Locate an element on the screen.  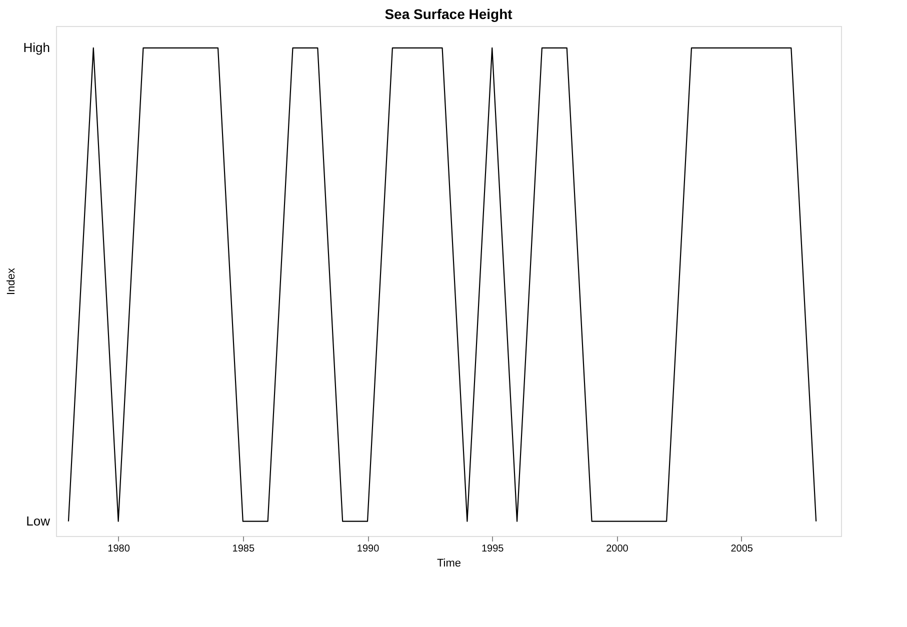
x-tick-label: 2005 is located at coordinates (742, 549).